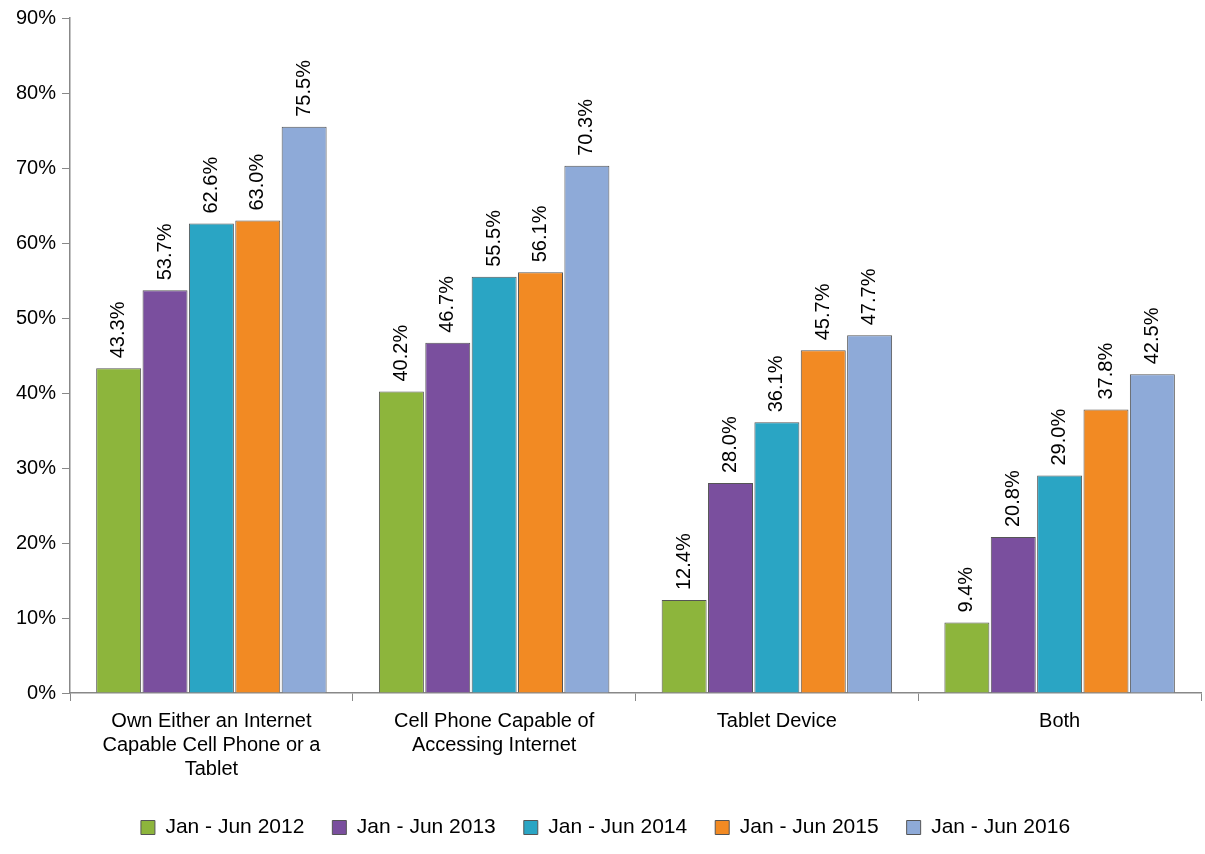 This screenshot has height=854, width=1205. I want to click on data-label: 46.7%, so click(446, 304).